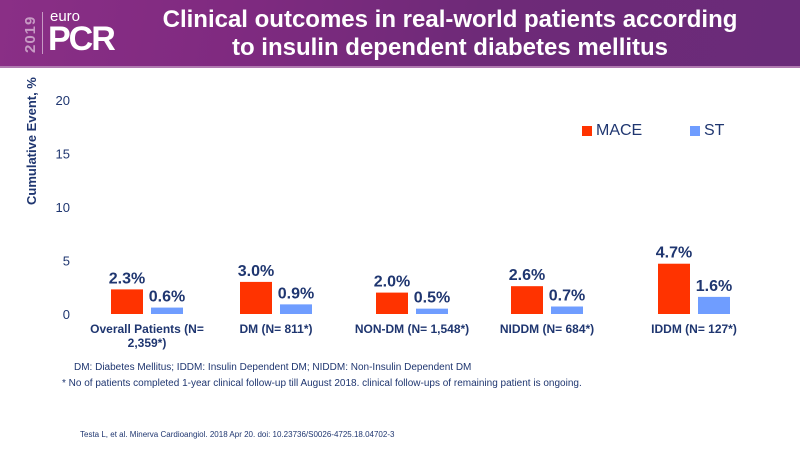  What do you see at coordinates (127, 278) in the screenshot?
I see `data-label-mace: 2.3%` at bounding box center [127, 278].